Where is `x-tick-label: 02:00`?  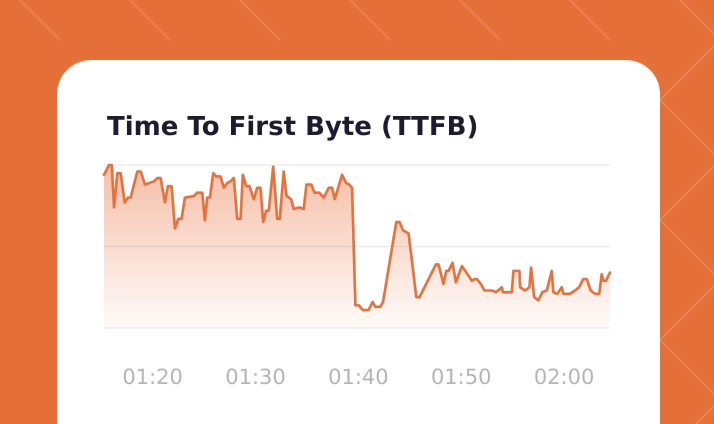 x-tick-label: 02:00 is located at coordinates (564, 377).